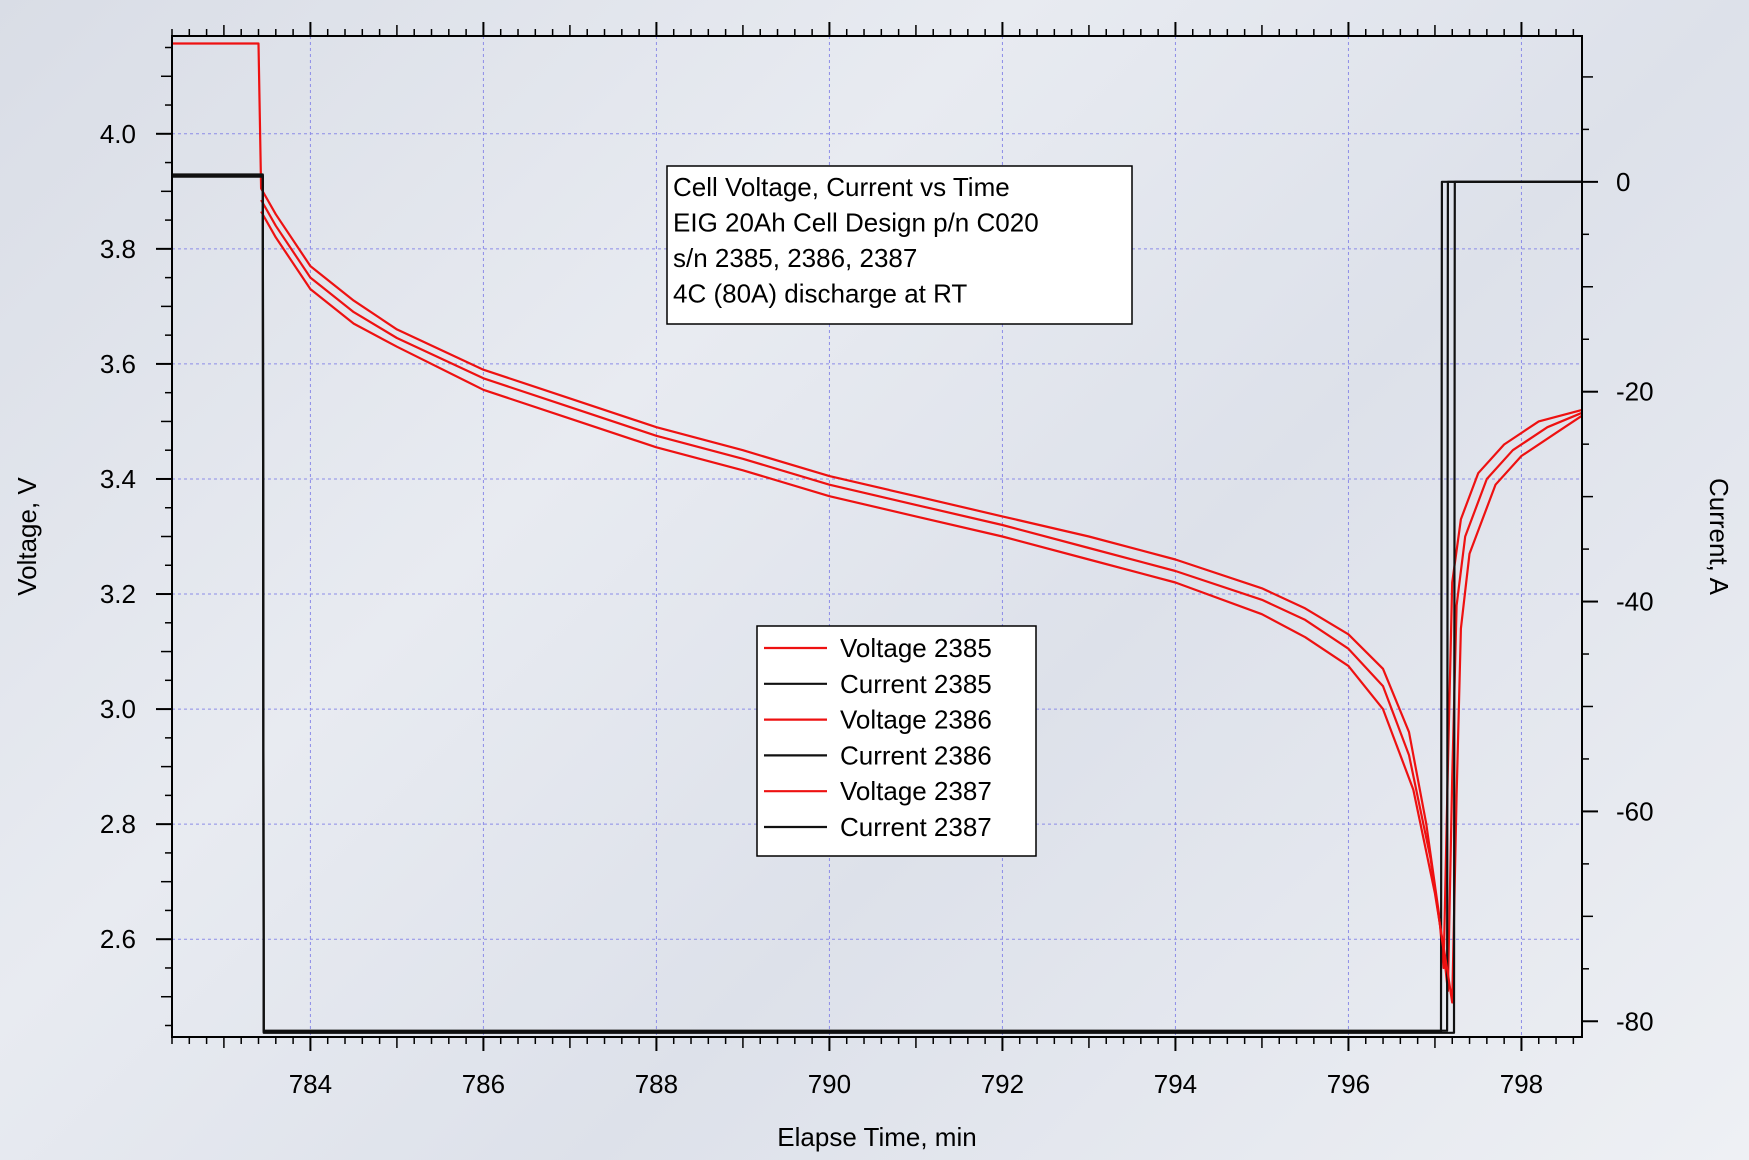  I want to click on x-tick-label: 788, so click(656, 1084).